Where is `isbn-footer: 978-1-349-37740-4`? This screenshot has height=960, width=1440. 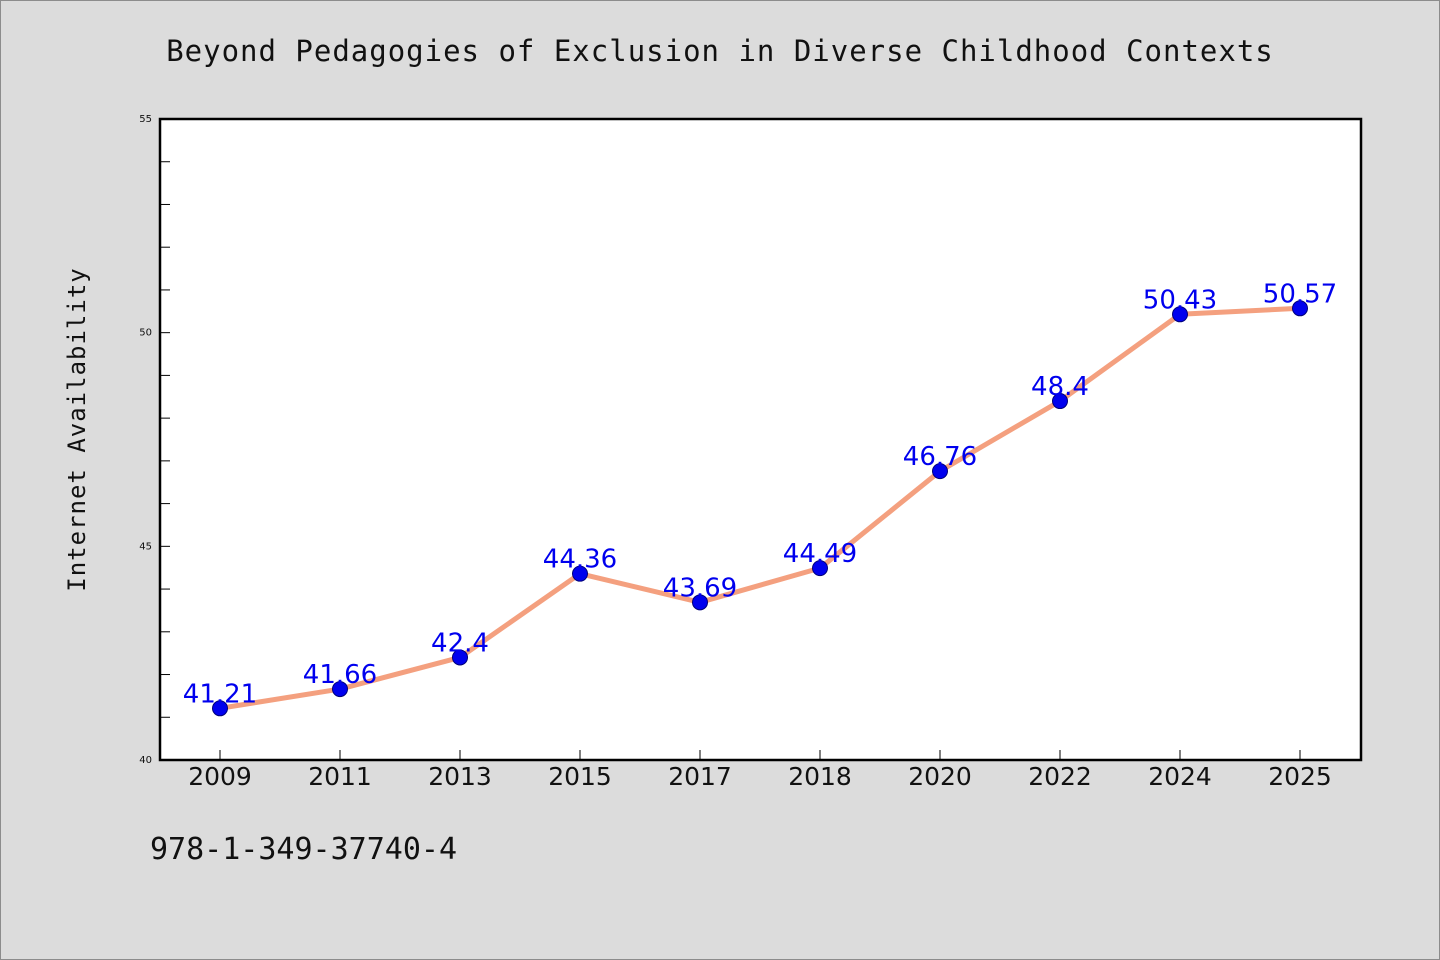
isbn-footer: 978-1-349-37740-4 is located at coordinates (304, 849).